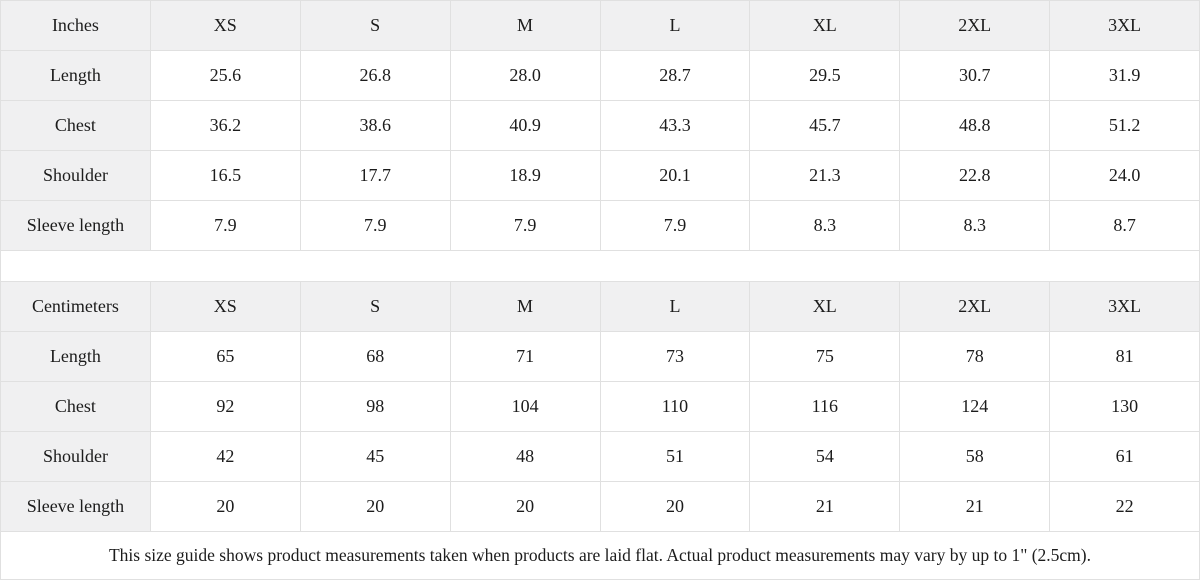  Describe the element at coordinates (525, 456) in the screenshot. I see `value-cell: 48` at that location.